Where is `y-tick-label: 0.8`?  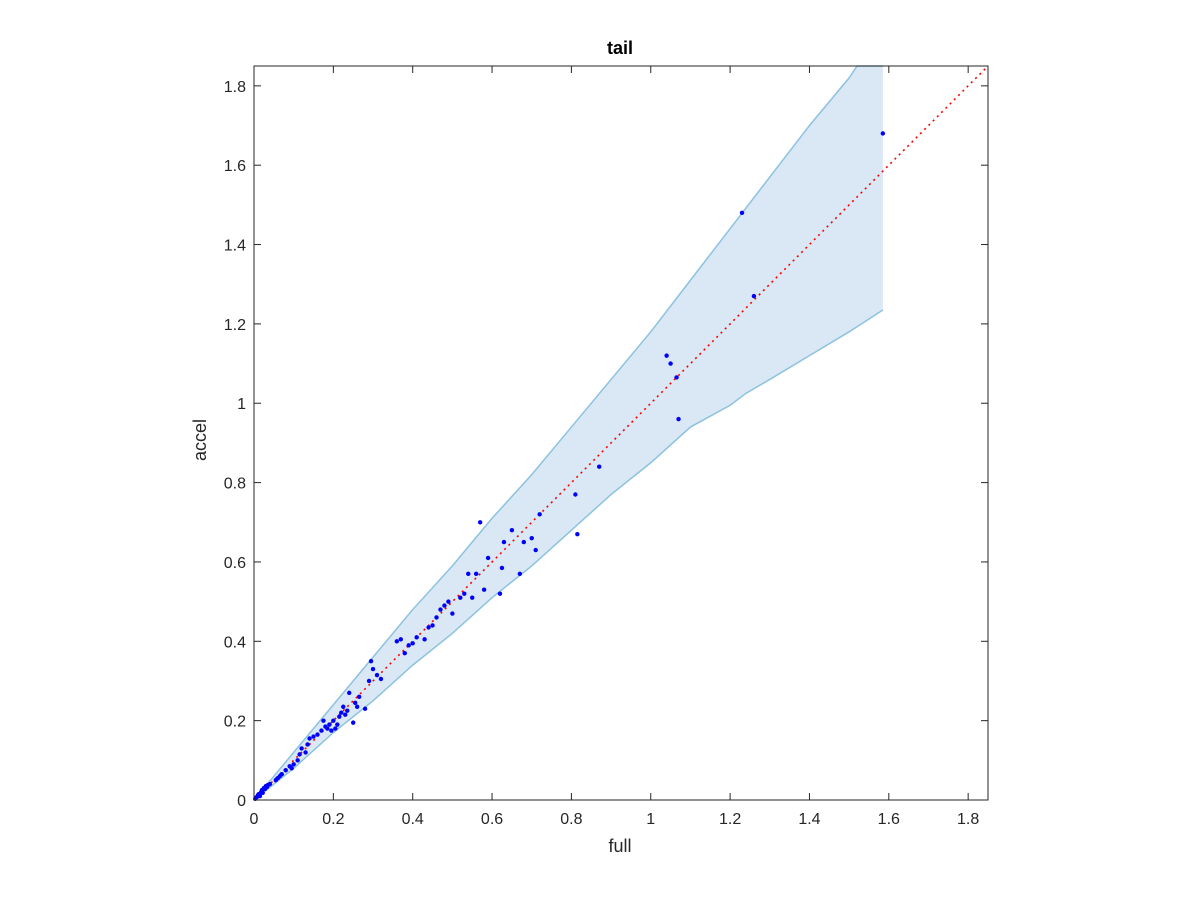 y-tick-label: 0.8 is located at coordinates (235, 484).